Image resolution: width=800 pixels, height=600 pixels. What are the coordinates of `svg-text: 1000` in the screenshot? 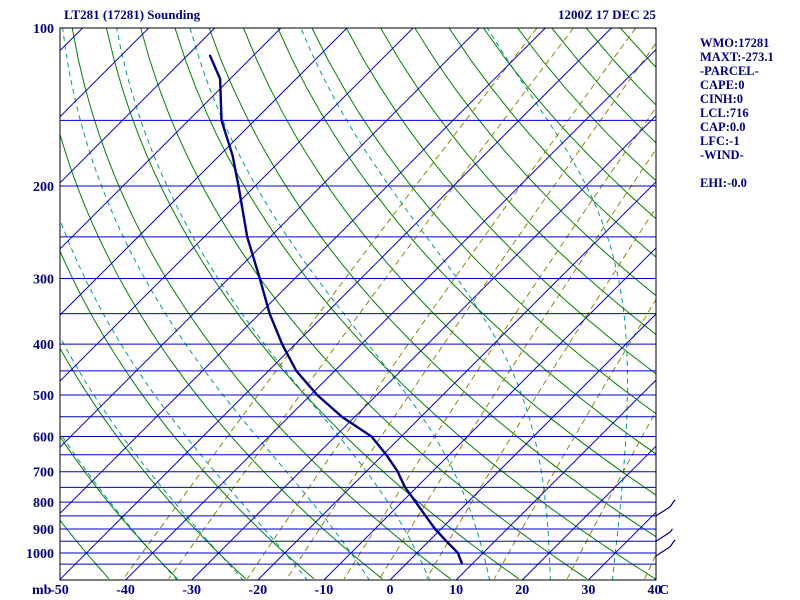 It's located at (40, 554).